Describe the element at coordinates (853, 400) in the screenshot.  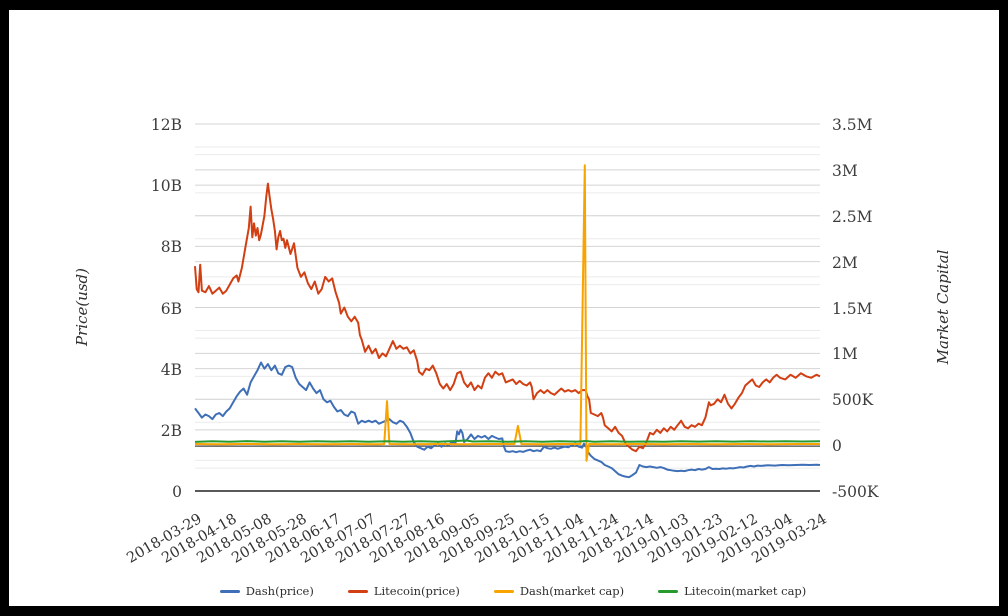
I see `y-right-tick-label: 500K` at that location.